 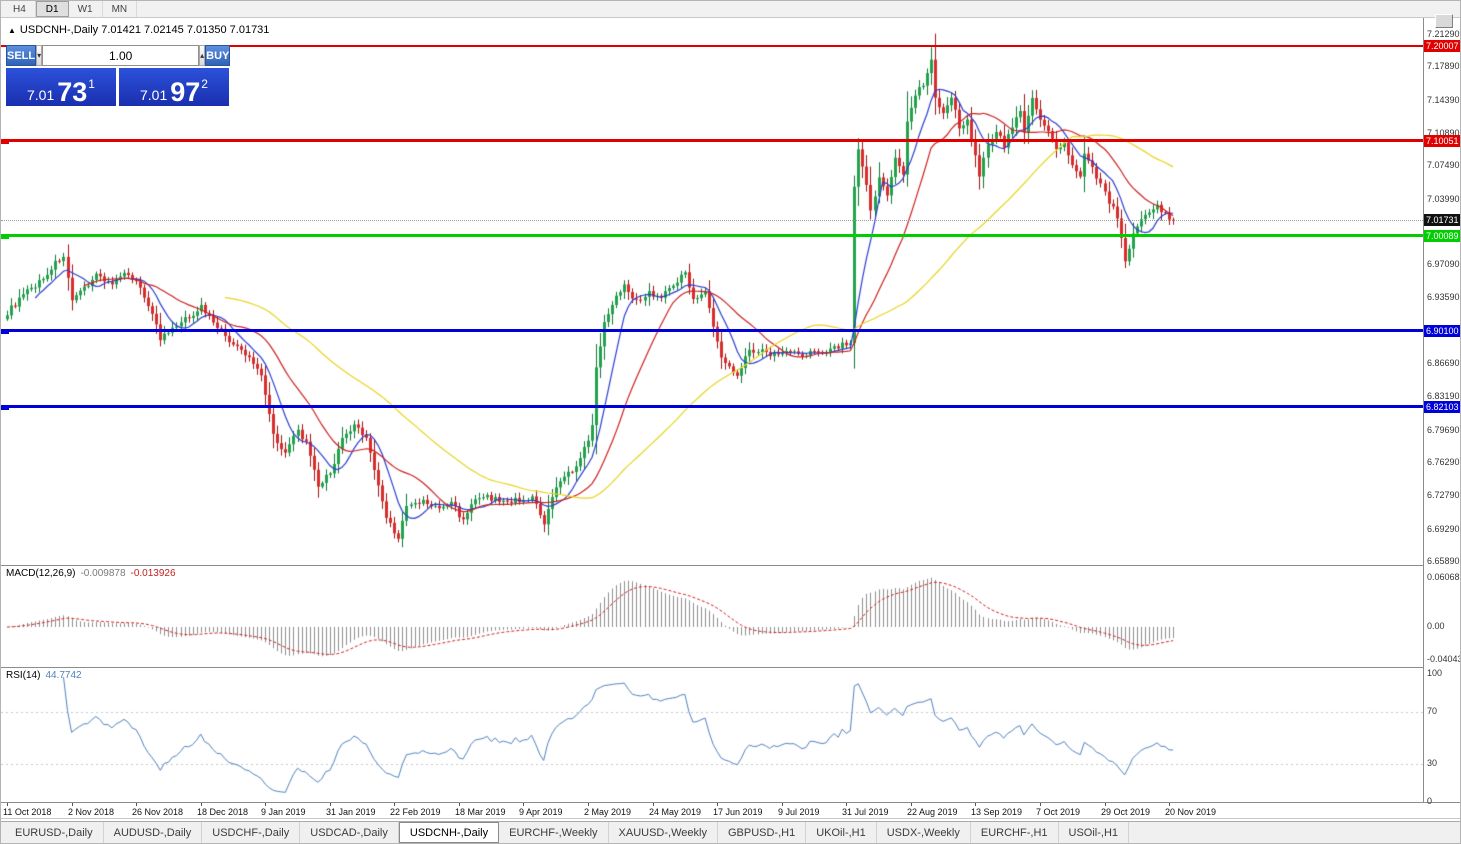 I want to click on chart-tab: EURCHF-,Weekly, so click(x=554, y=832).